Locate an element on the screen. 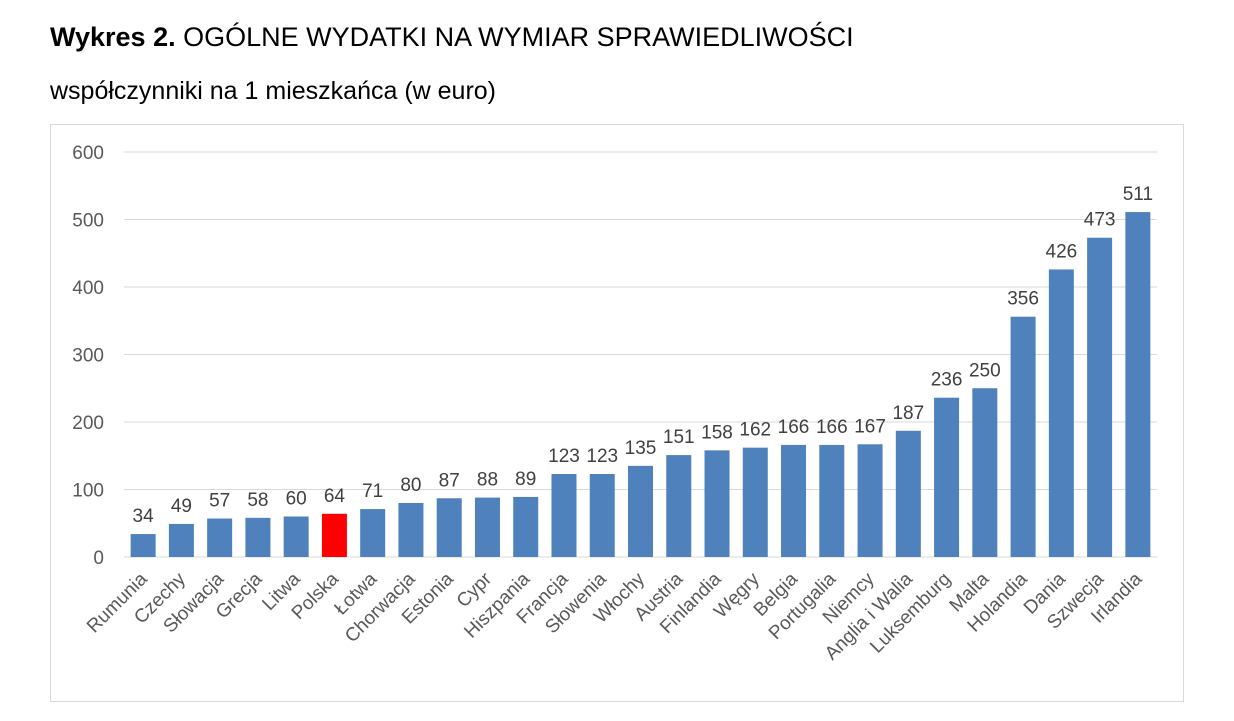 Image resolution: width=1234 pixels, height=721 pixels. y-tick-label: 600 is located at coordinates (88, 153).